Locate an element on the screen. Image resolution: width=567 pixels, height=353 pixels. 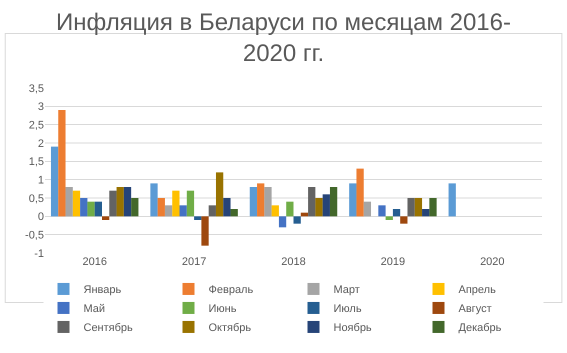
x-tick-label: 2020 is located at coordinates (492, 262).